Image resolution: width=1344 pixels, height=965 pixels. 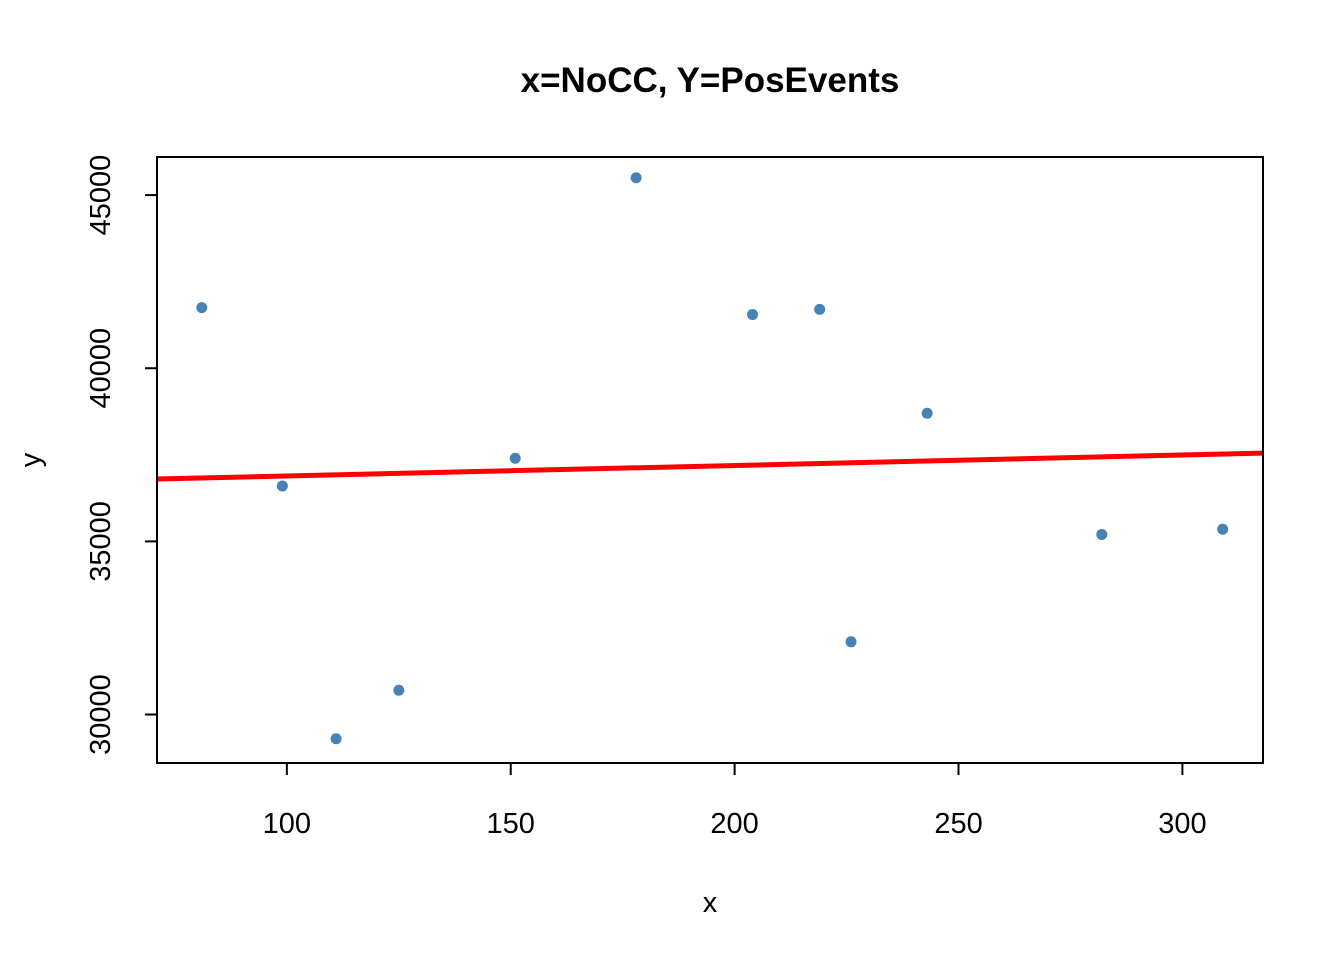 What do you see at coordinates (31, 459) in the screenshot?
I see `y-axis-label: y` at bounding box center [31, 459].